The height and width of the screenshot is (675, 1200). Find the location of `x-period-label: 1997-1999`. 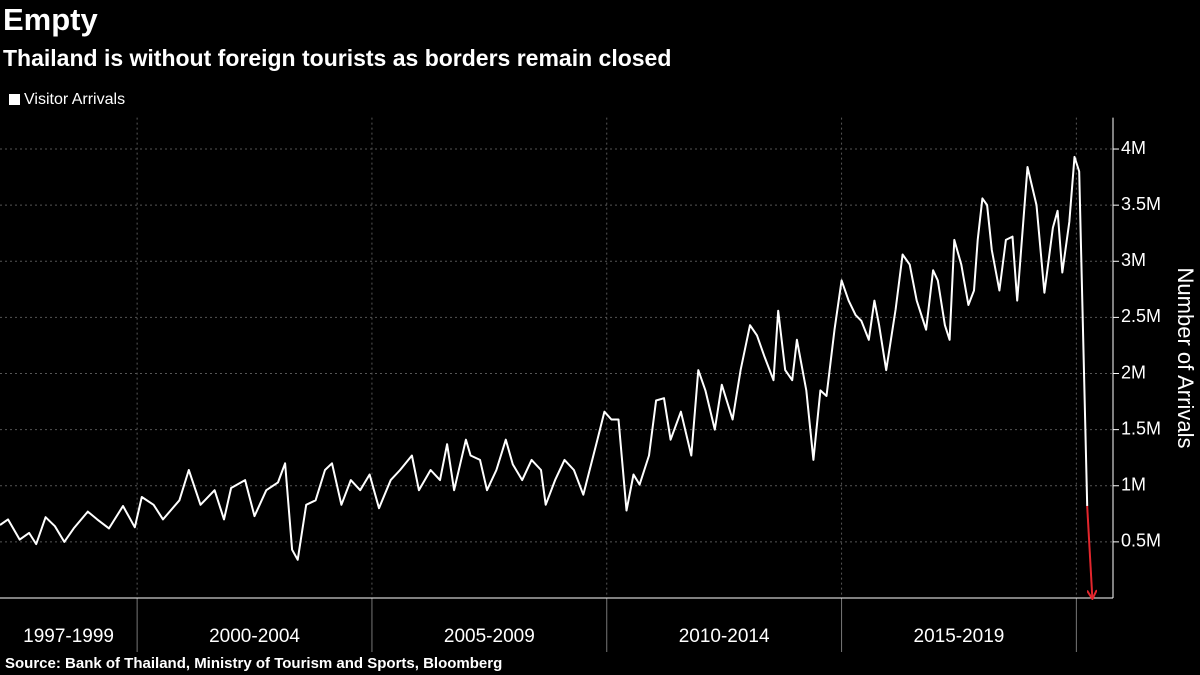

x-period-label: 1997-1999 is located at coordinates (68, 636).